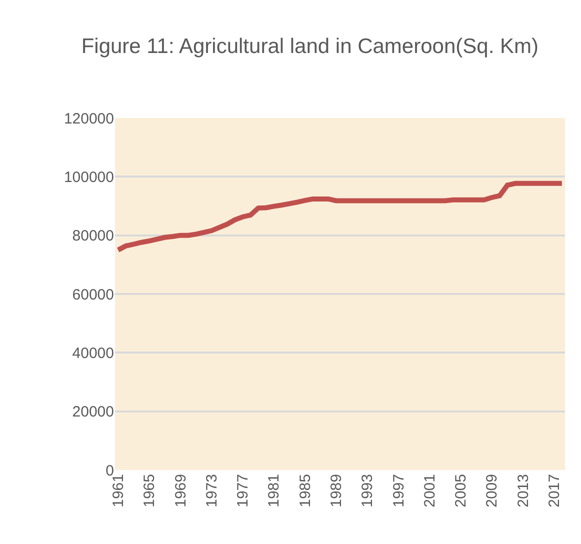 This screenshot has width=581, height=544. Describe the element at coordinates (181, 491) in the screenshot. I see `x-tick-label: 1969` at that location.